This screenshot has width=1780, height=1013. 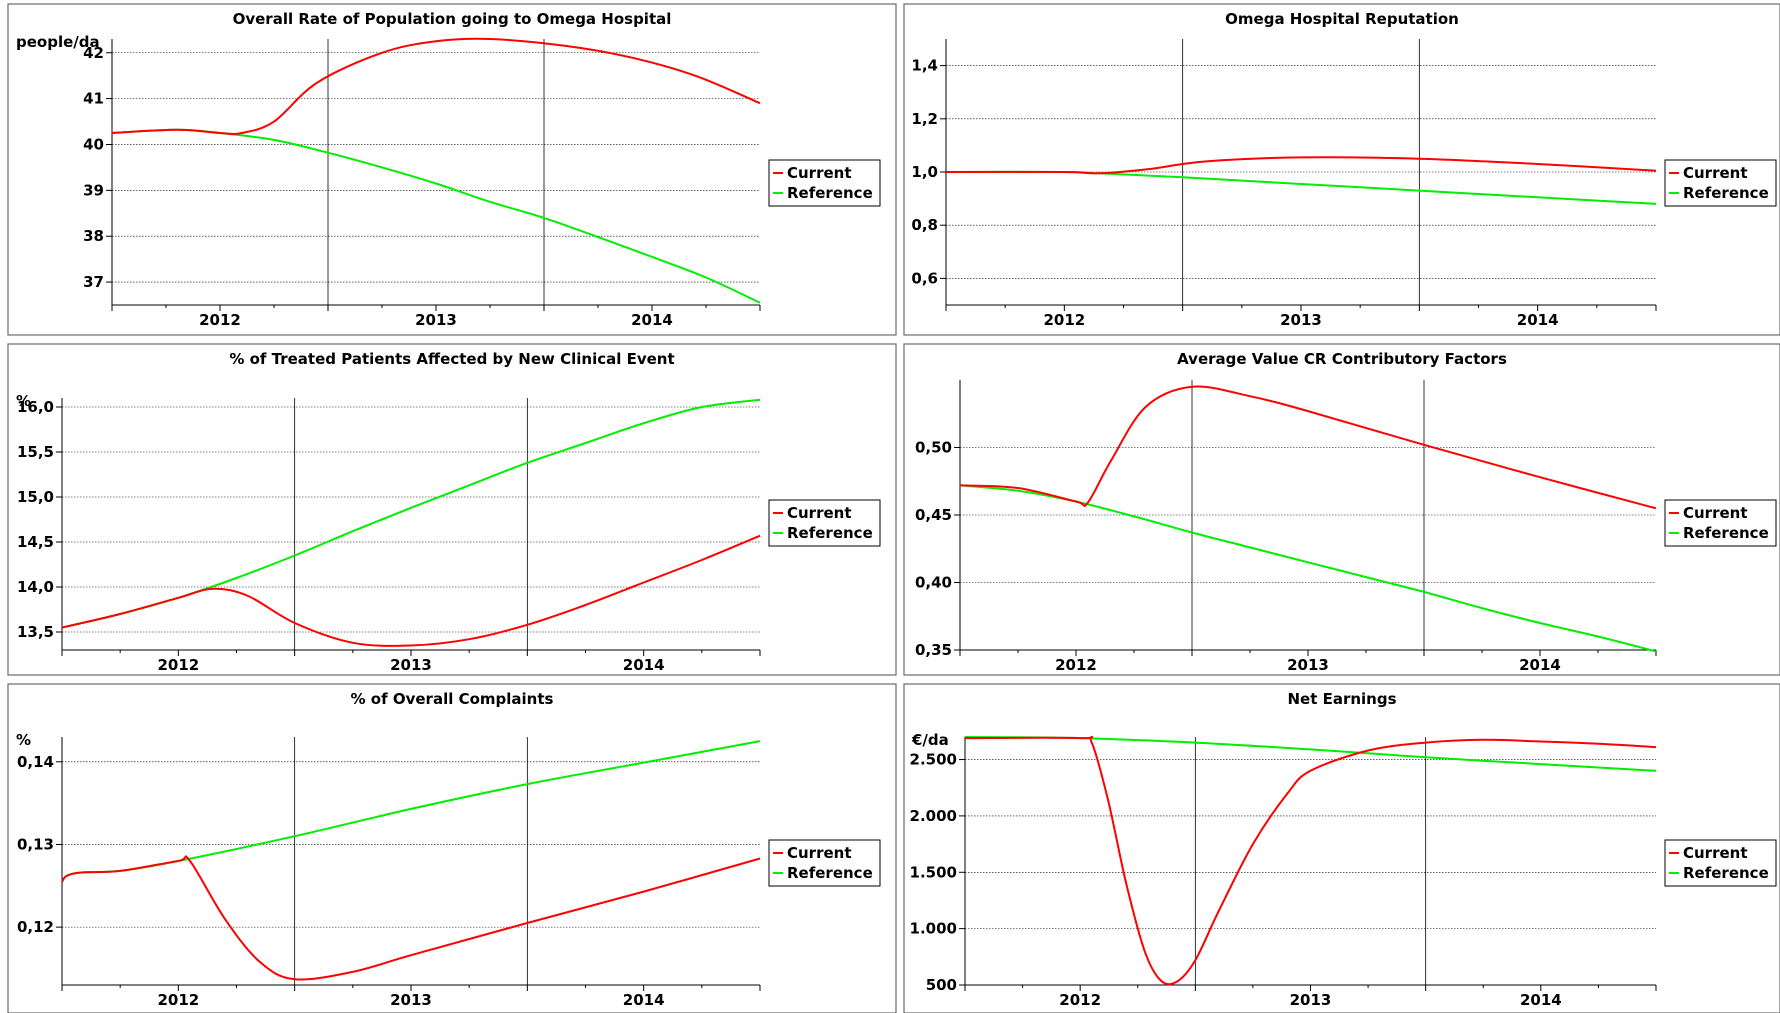 What do you see at coordinates (35, 497) in the screenshot?
I see `y-tick-label: 15,0` at bounding box center [35, 497].